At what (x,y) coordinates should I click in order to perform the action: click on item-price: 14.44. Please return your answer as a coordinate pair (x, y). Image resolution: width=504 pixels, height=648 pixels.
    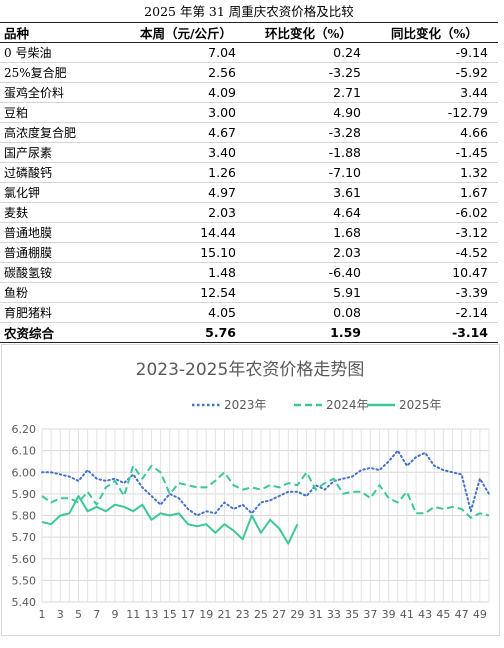
    Looking at the image, I should click on (186, 232).